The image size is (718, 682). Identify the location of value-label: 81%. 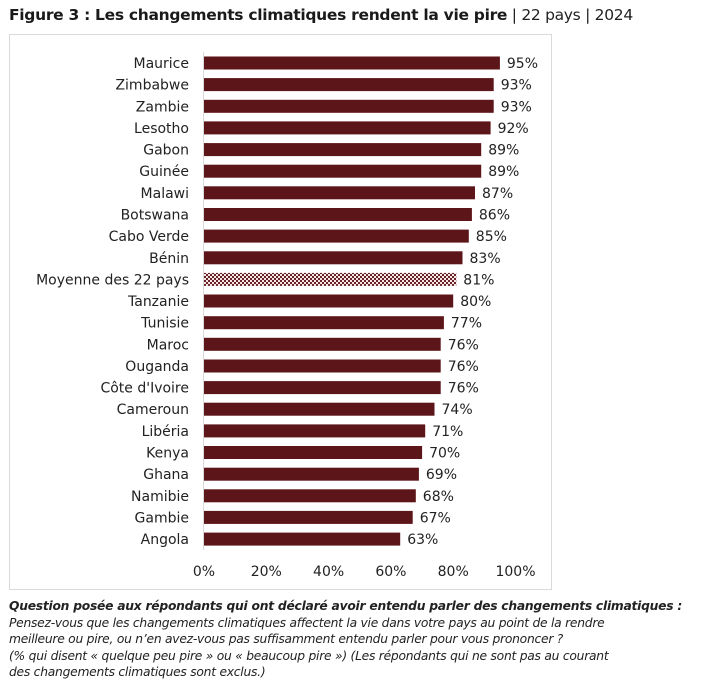
(478, 280).